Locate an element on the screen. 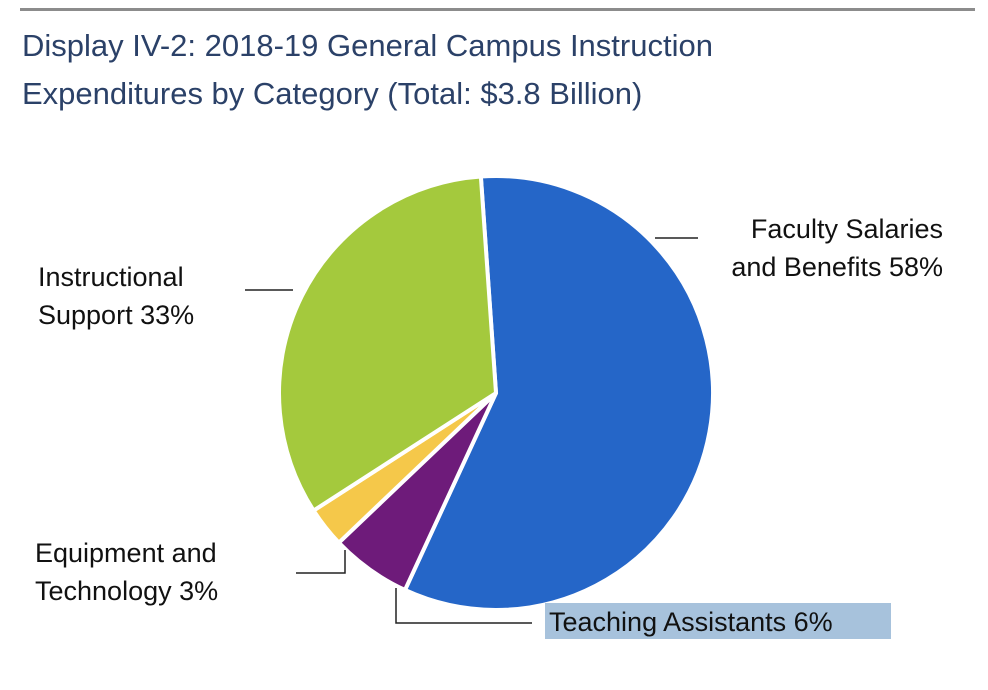 The image size is (988, 690). label-instructional-line-1: Instructional is located at coordinates (111, 277).